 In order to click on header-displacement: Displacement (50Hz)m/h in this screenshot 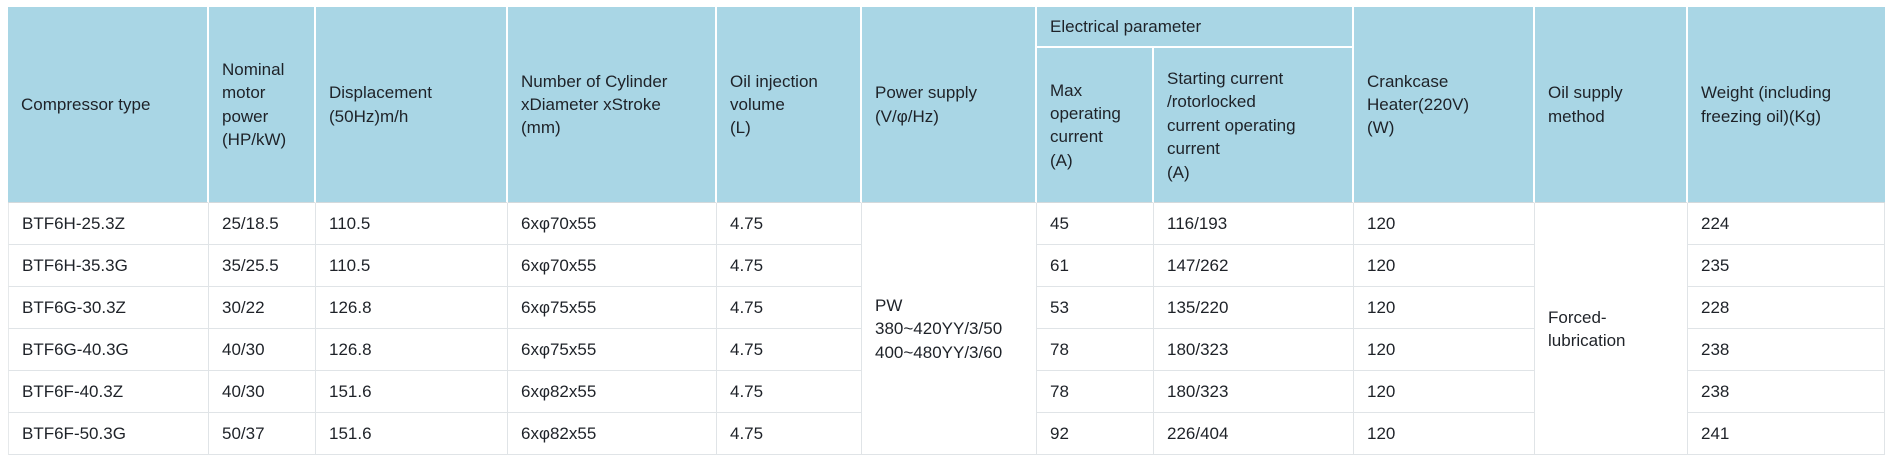, I will do `click(412, 105)`.